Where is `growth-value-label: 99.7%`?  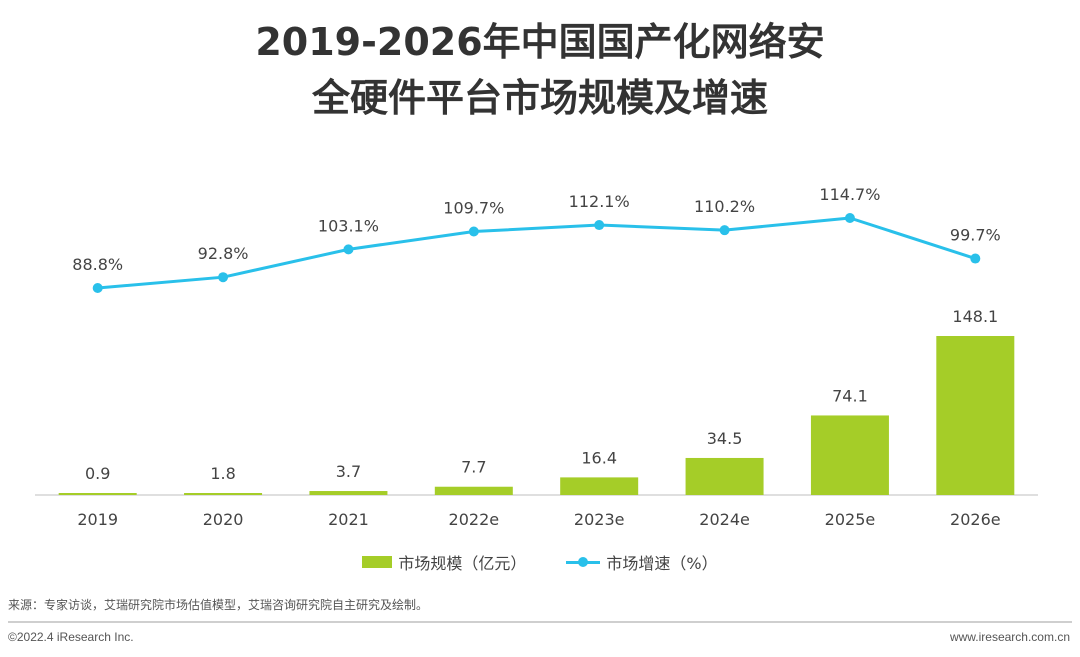
growth-value-label: 99.7% is located at coordinates (975, 235).